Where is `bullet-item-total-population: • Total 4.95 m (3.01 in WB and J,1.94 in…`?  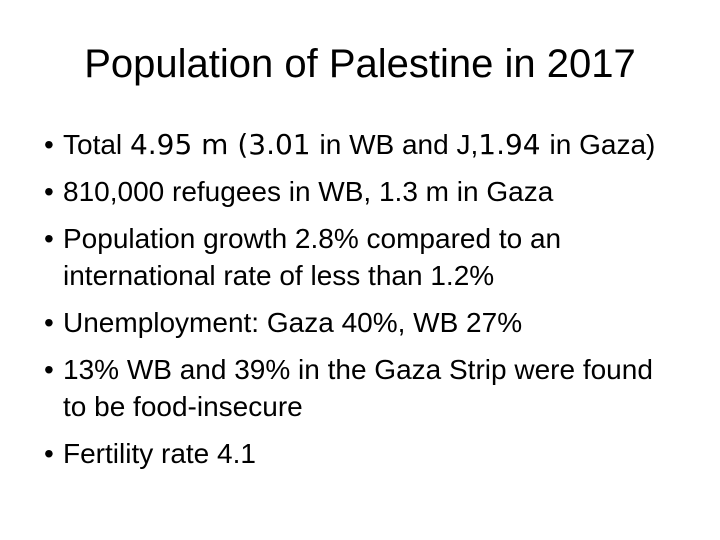 bullet-item-total-population: • Total 4.95 m (3.01 in WB and J,1.94 in… is located at coordinates (364, 144).